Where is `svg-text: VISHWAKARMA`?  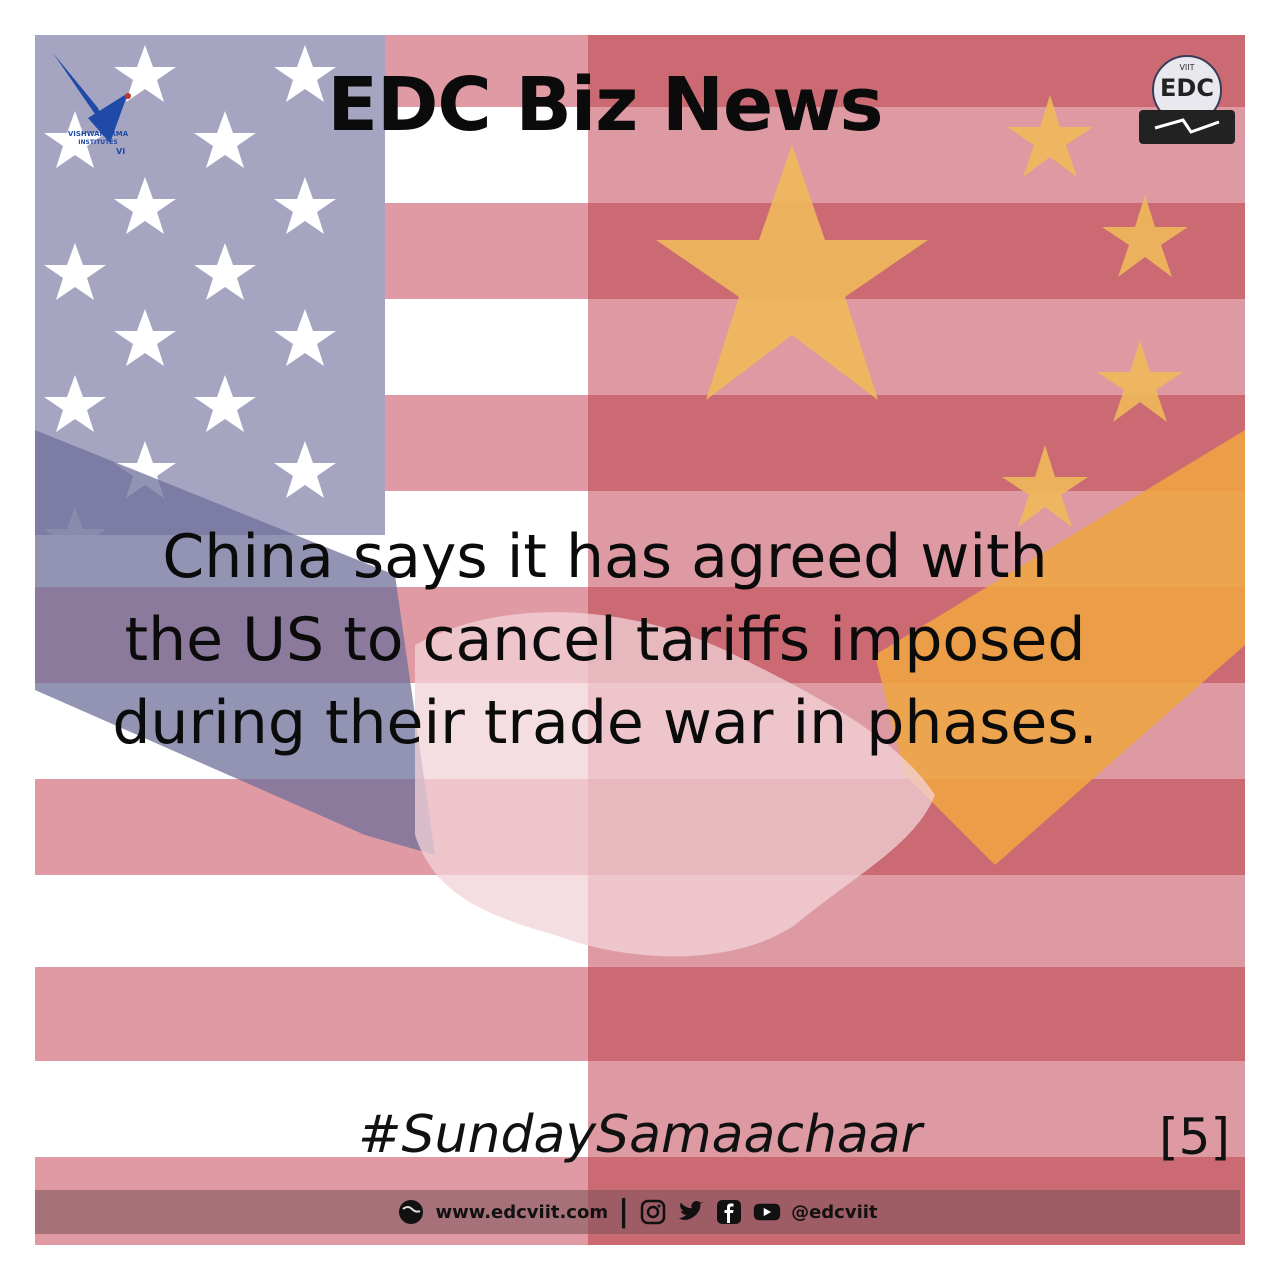 svg-text: VISHWAKARMA is located at coordinates (98, 134).